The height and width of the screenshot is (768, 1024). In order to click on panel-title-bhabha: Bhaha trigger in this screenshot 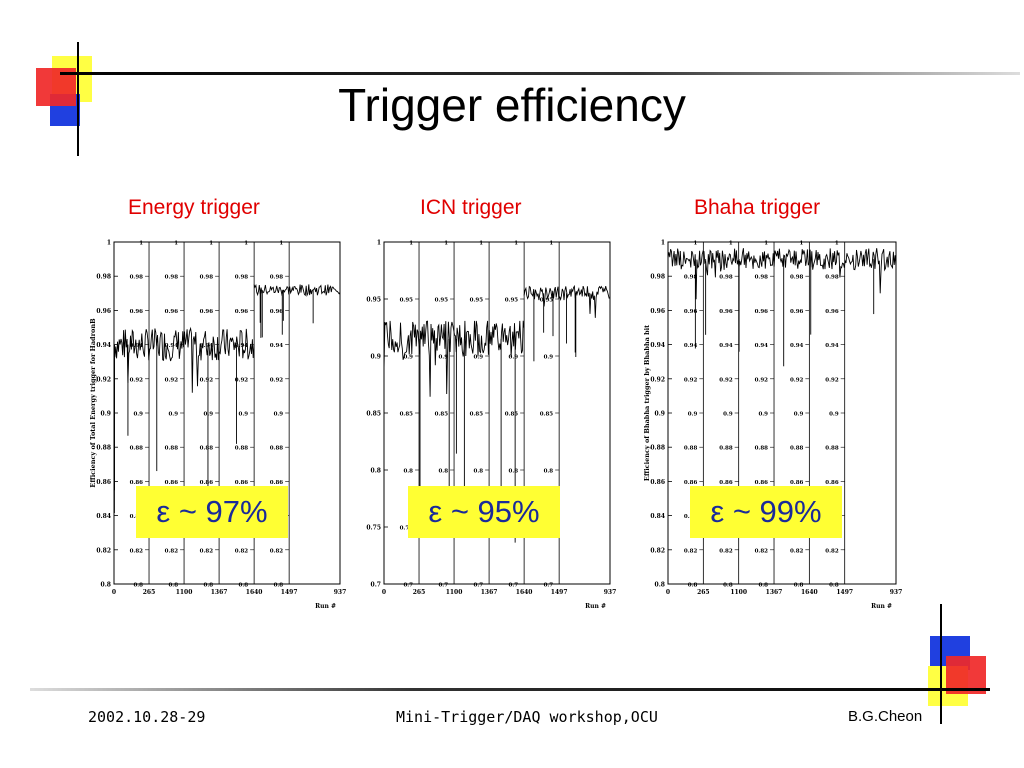, I will do `click(757, 207)`.